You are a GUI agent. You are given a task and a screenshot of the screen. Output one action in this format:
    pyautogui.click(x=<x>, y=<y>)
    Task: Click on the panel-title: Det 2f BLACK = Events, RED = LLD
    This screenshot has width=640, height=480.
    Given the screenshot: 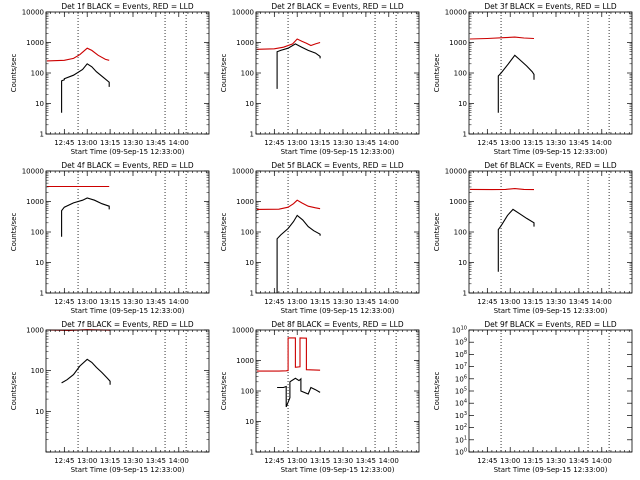 What is the action you would take?
    pyautogui.click(x=337, y=6)
    